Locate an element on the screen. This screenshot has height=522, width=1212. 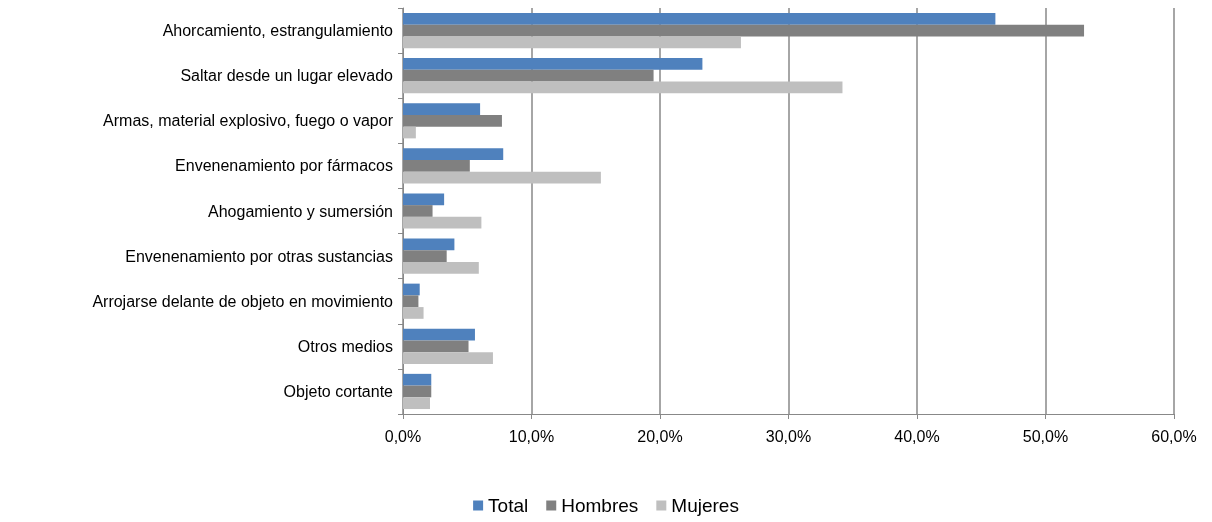
y-tick-label: Envenenamiento por otras sustancias is located at coordinates (259, 256).